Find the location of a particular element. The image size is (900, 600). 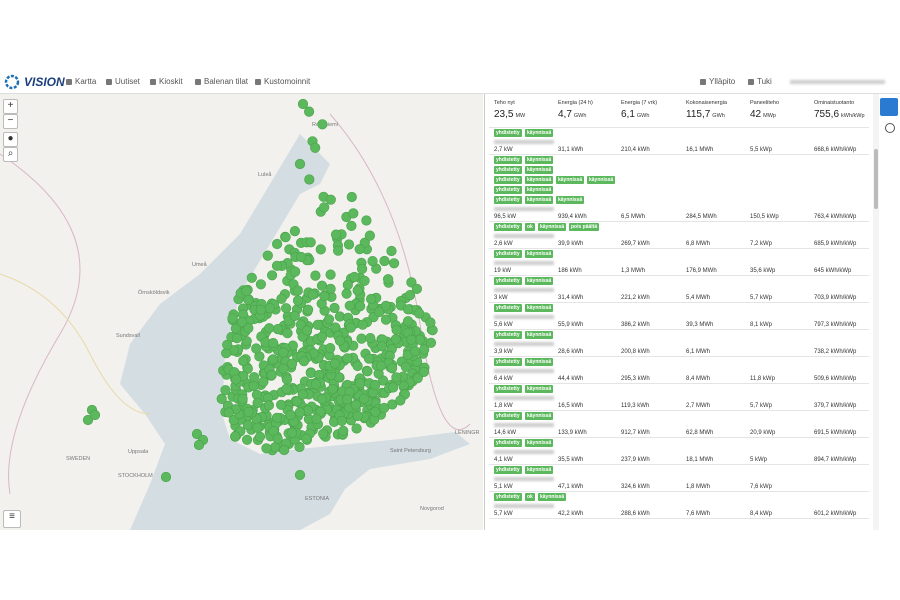

zoom-in: + is located at coordinates (10, 106).